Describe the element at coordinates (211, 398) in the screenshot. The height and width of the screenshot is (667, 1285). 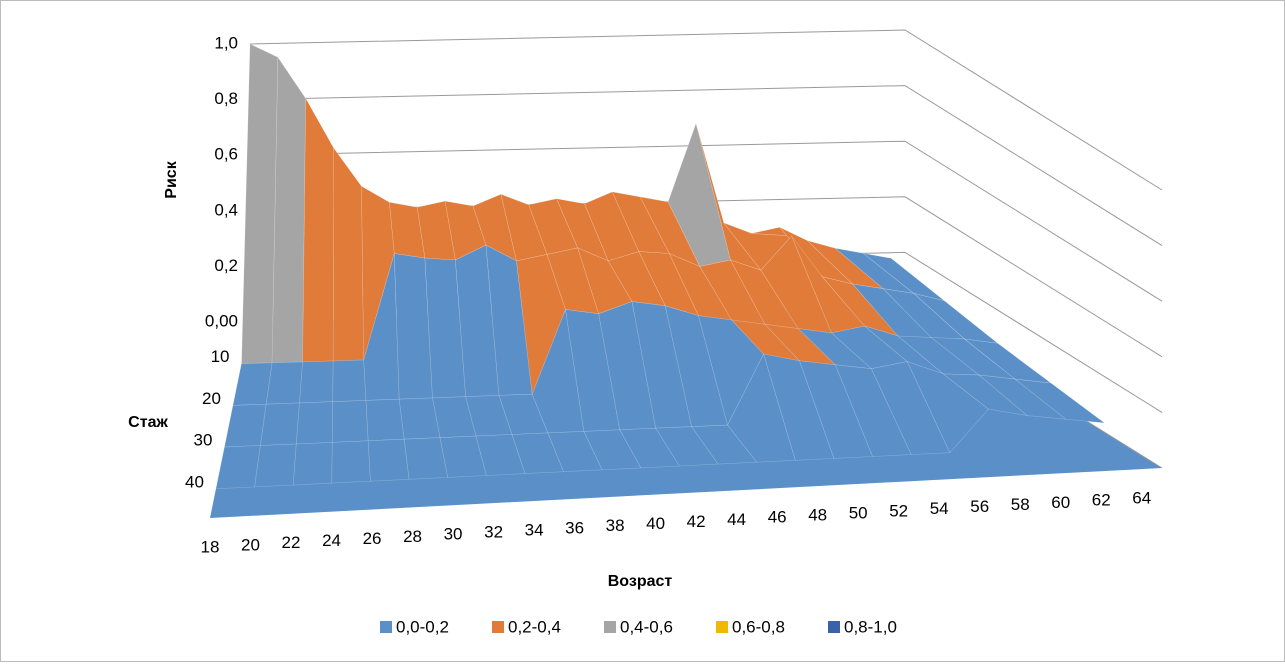
I see `y-tick-label: 20` at that location.